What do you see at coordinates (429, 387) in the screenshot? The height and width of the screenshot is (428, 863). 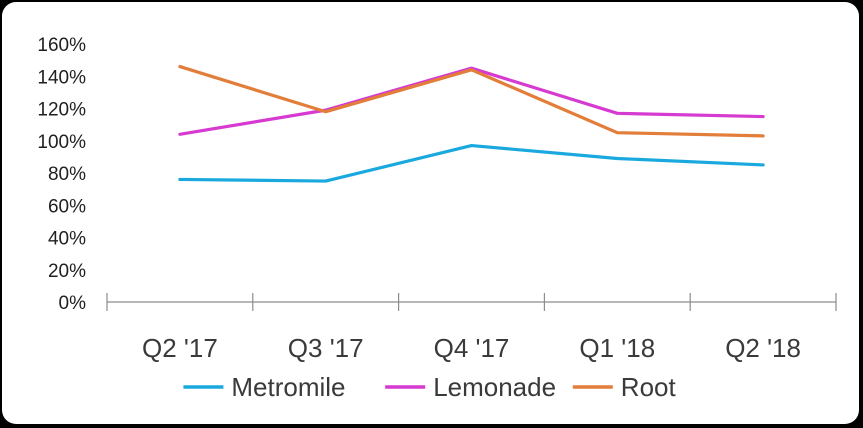 I see `legend: Metromile Lemonade Root` at bounding box center [429, 387].